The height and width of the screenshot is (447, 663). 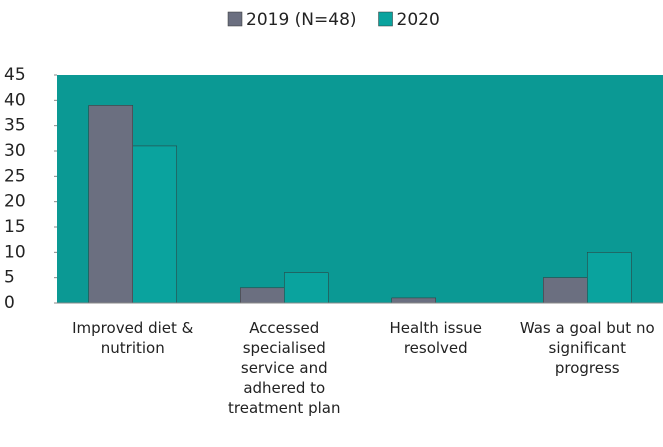 What do you see at coordinates (15, 176) in the screenshot?
I see `y-tick-label: 25` at bounding box center [15, 176].